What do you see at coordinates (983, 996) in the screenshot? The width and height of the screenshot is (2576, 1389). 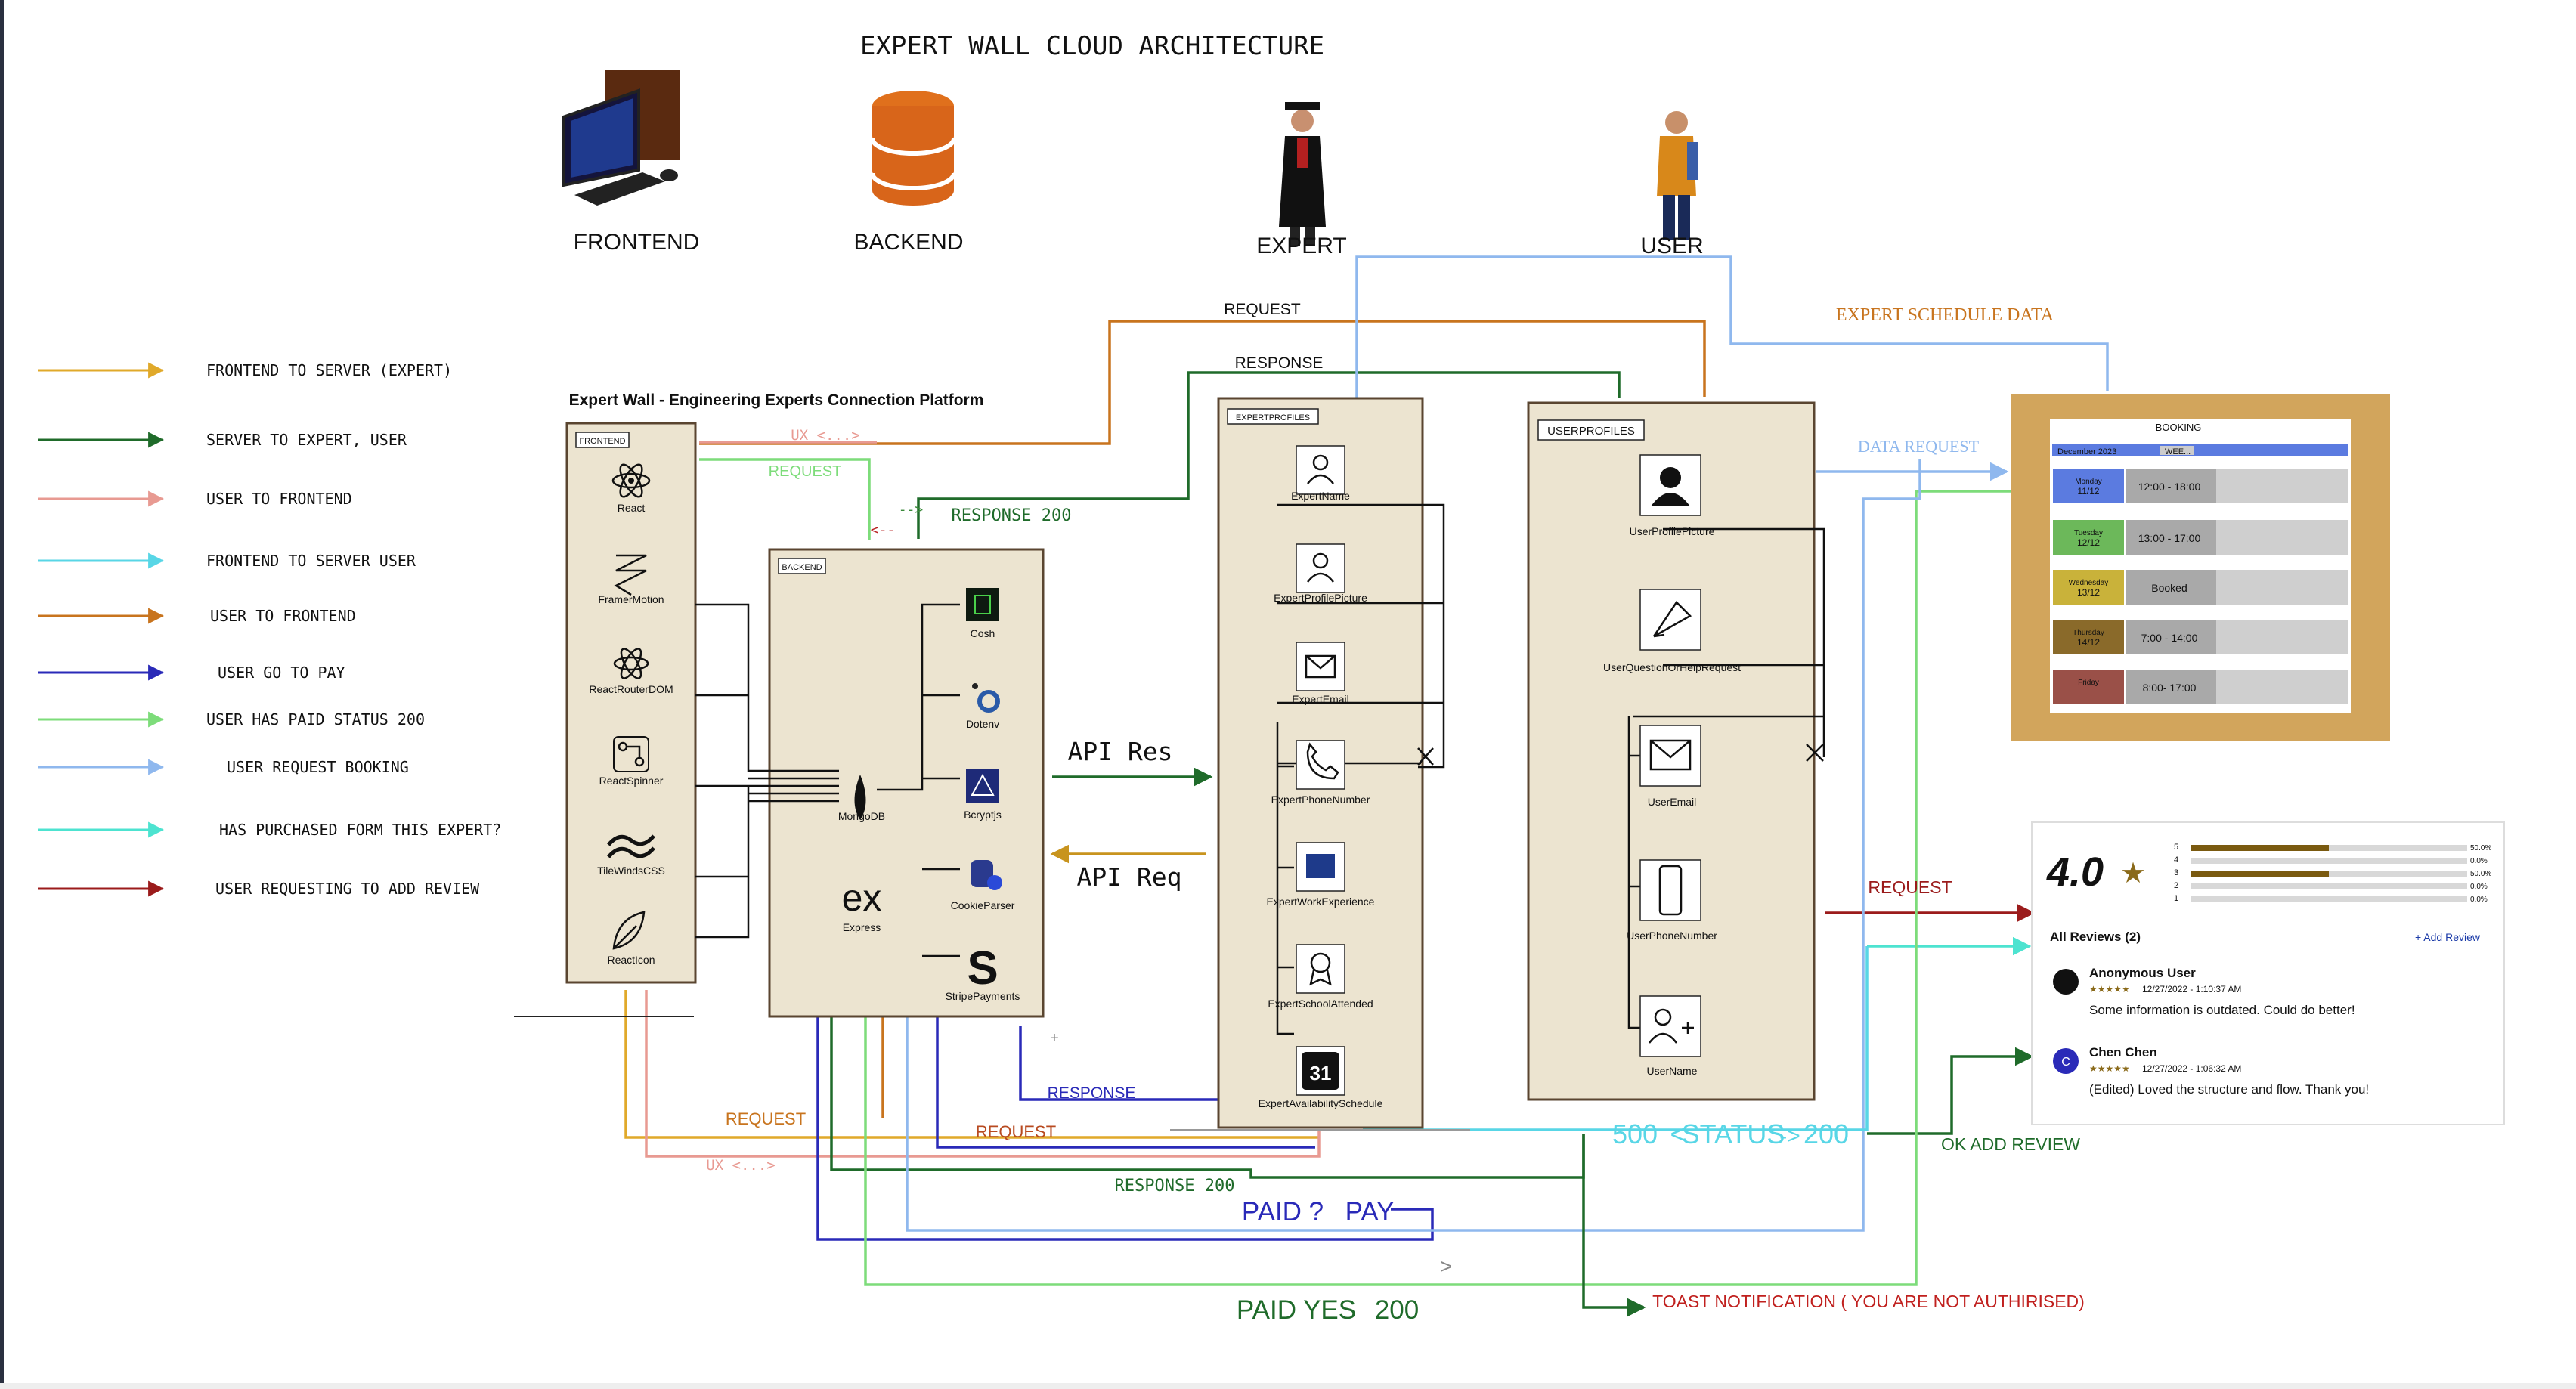 I see `backend-item-stripepayments: StripePayments` at bounding box center [983, 996].